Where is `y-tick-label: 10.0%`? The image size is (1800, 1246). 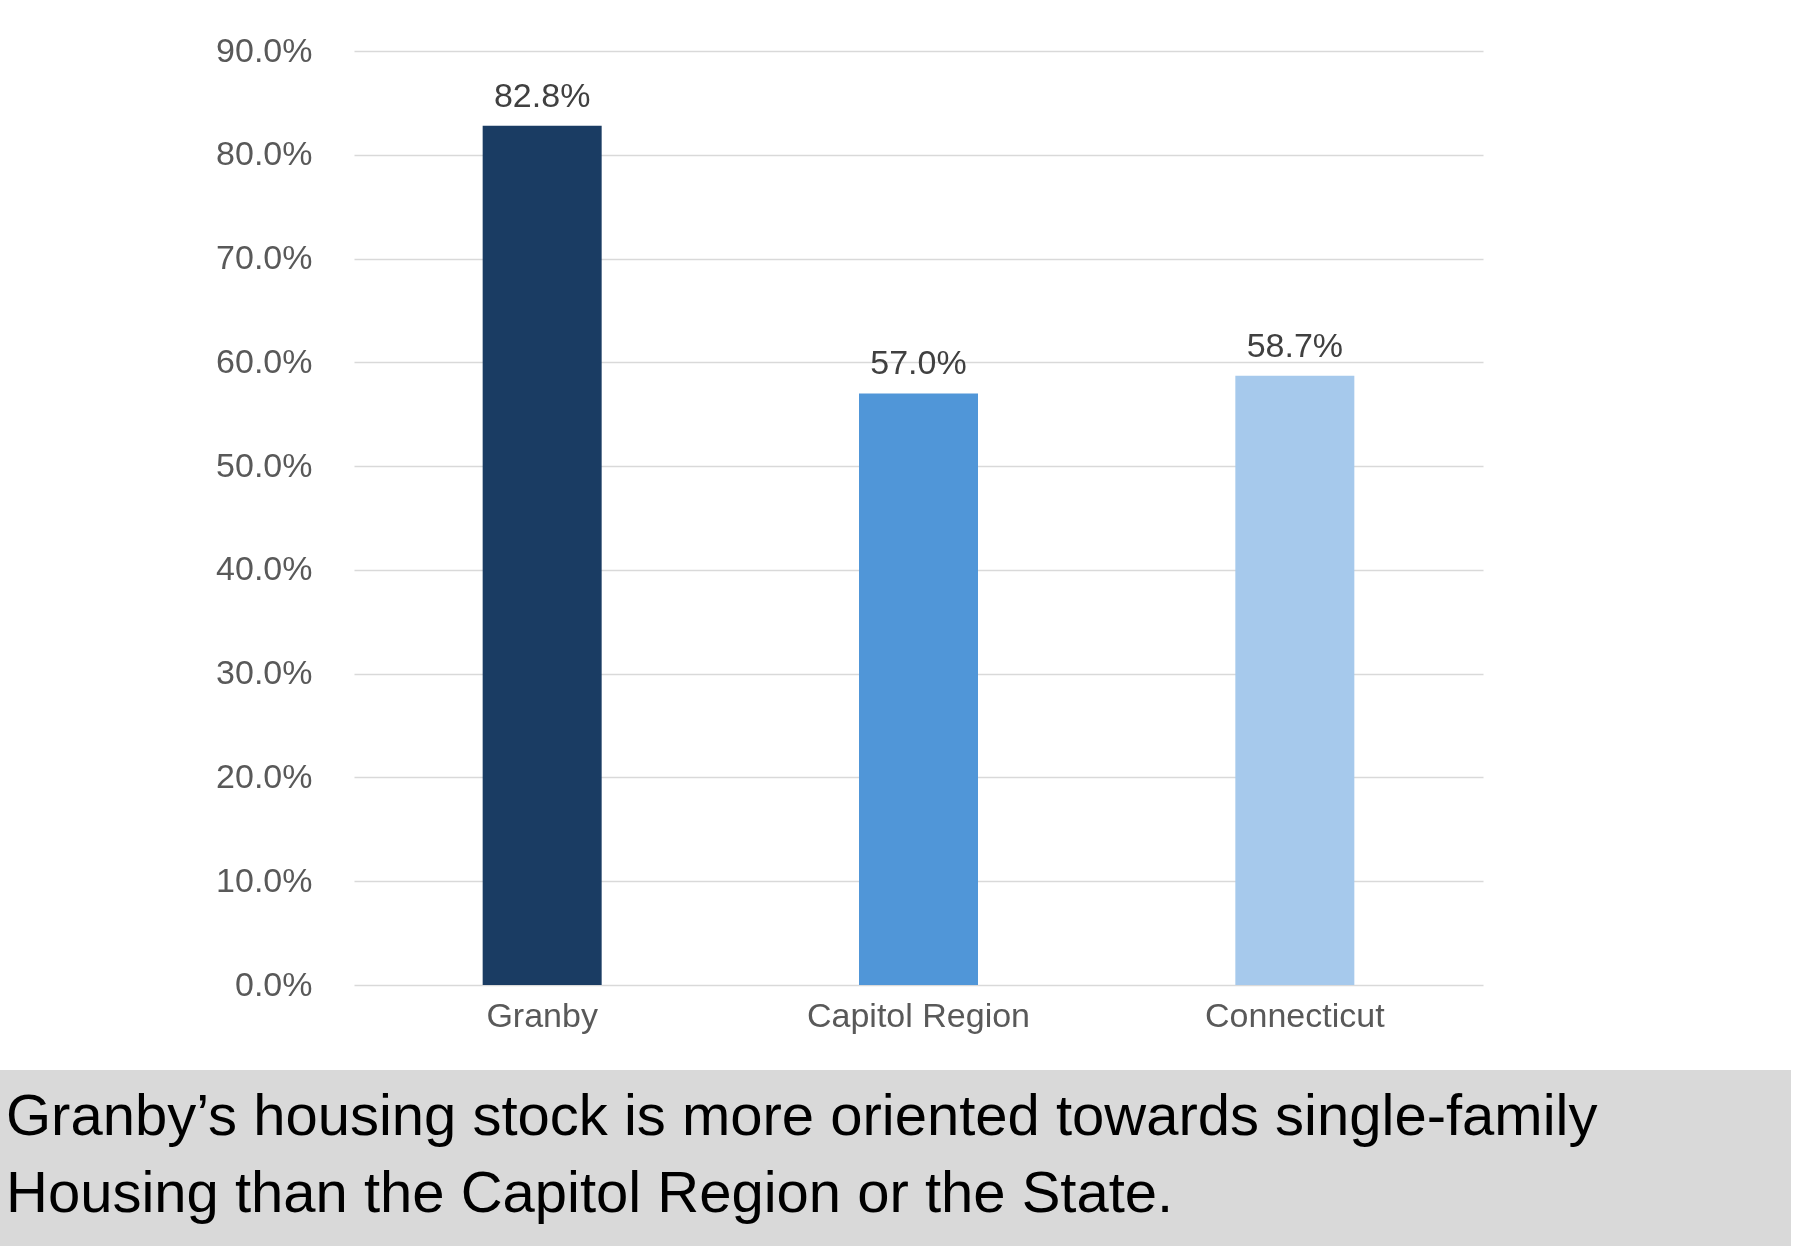
y-tick-label: 10.0% is located at coordinates (264, 879).